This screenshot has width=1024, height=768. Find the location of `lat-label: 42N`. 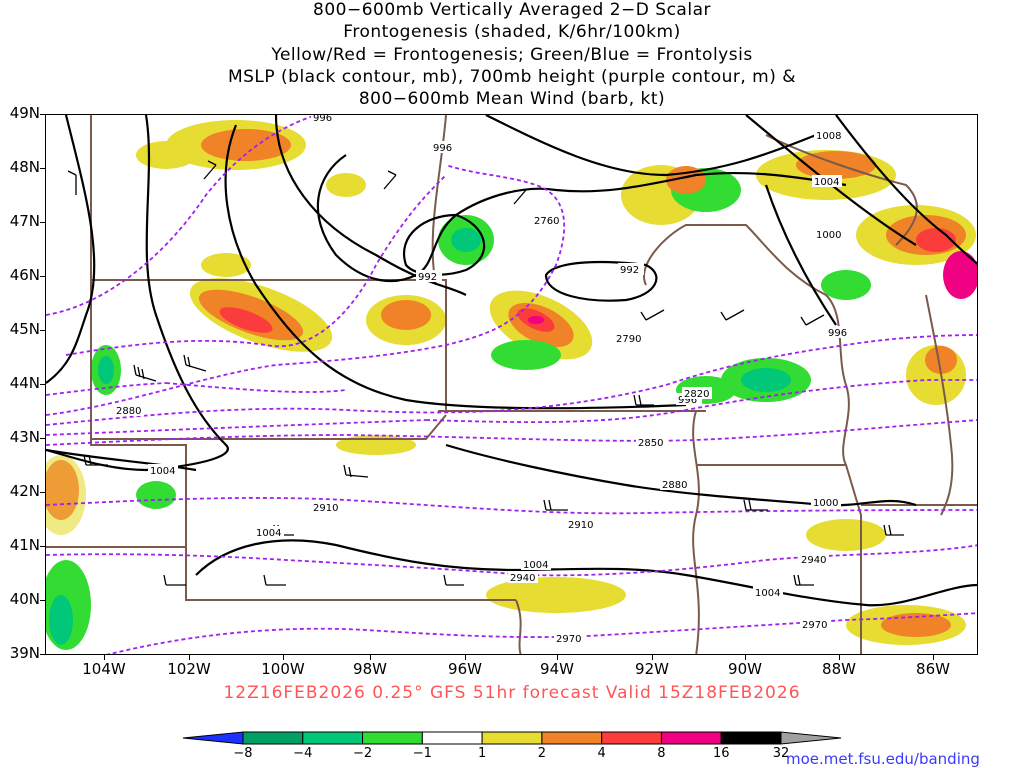

lat-label: 42N is located at coordinates (24, 491).